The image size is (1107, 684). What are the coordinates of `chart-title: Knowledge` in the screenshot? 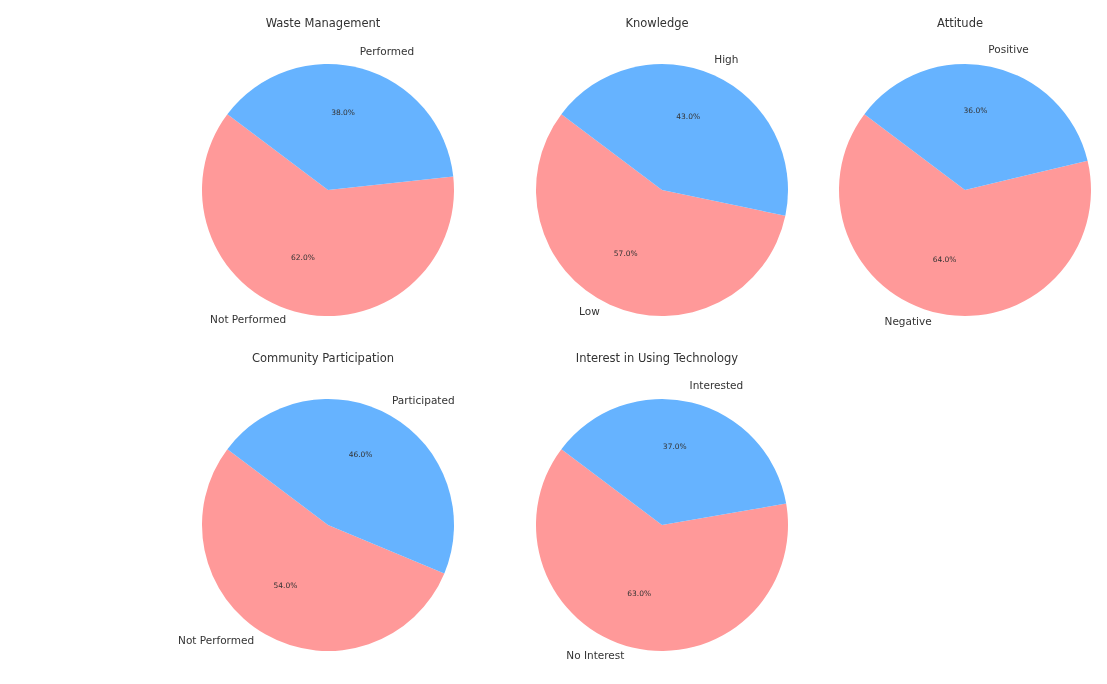 It's located at (657, 23).